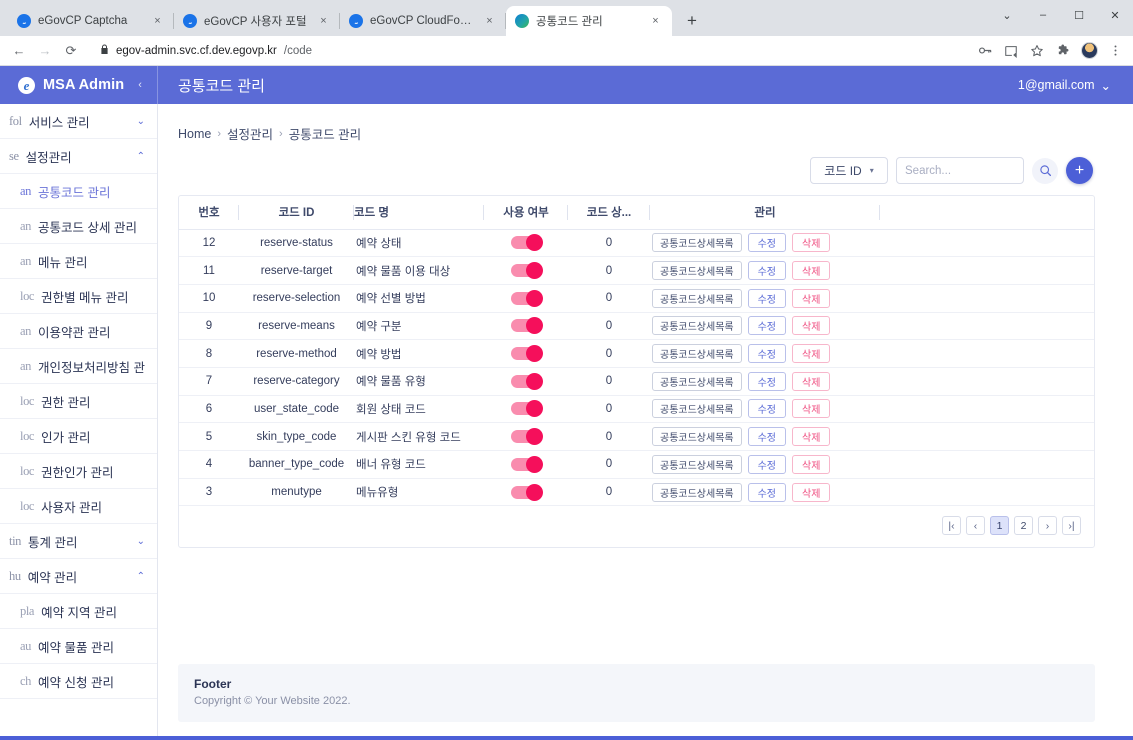 The width and height of the screenshot is (1133, 740). I want to click on column-header-code-name: 코드 명, so click(419, 213).